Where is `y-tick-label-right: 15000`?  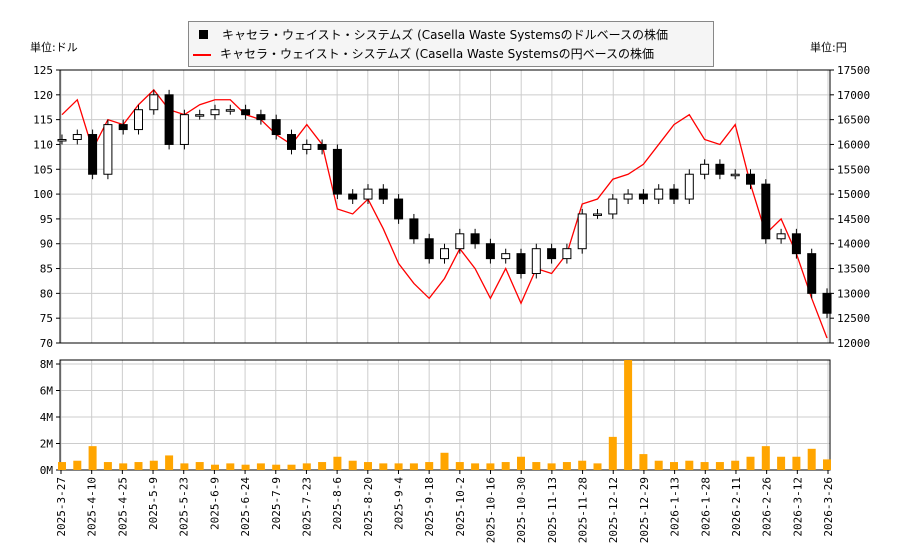 y-tick-label-right: 15000 is located at coordinates (853, 194).